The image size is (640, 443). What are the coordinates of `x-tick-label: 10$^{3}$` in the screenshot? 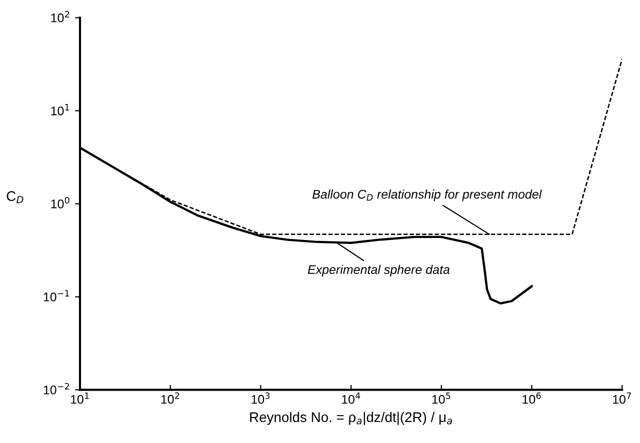 It's located at (261, 398).